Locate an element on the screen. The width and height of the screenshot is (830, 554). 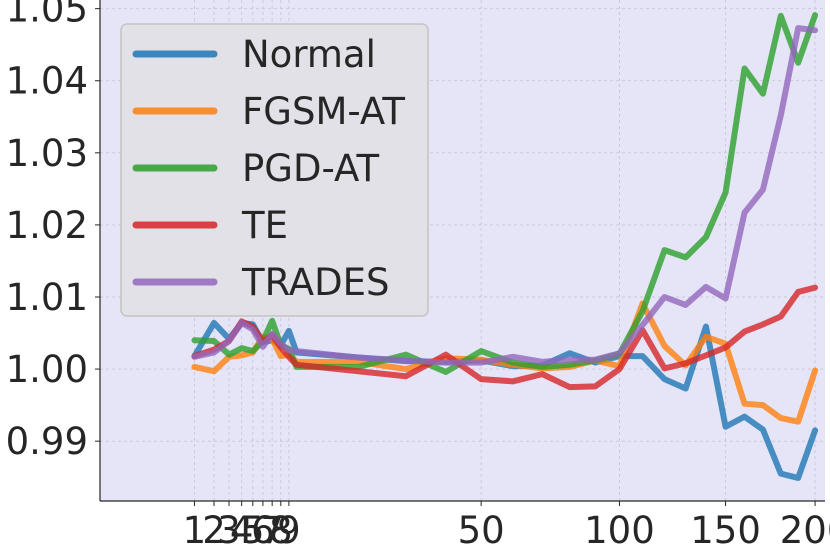
x-tick-label: 9 is located at coordinates (289, 530).